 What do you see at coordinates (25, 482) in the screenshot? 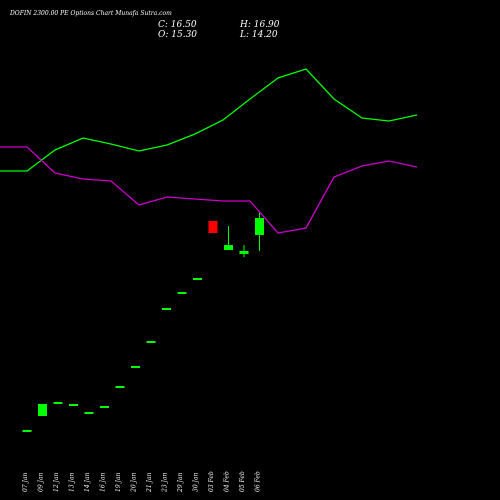
I see `x-tick-label: 07 Jan` at bounding box center [25, 482].